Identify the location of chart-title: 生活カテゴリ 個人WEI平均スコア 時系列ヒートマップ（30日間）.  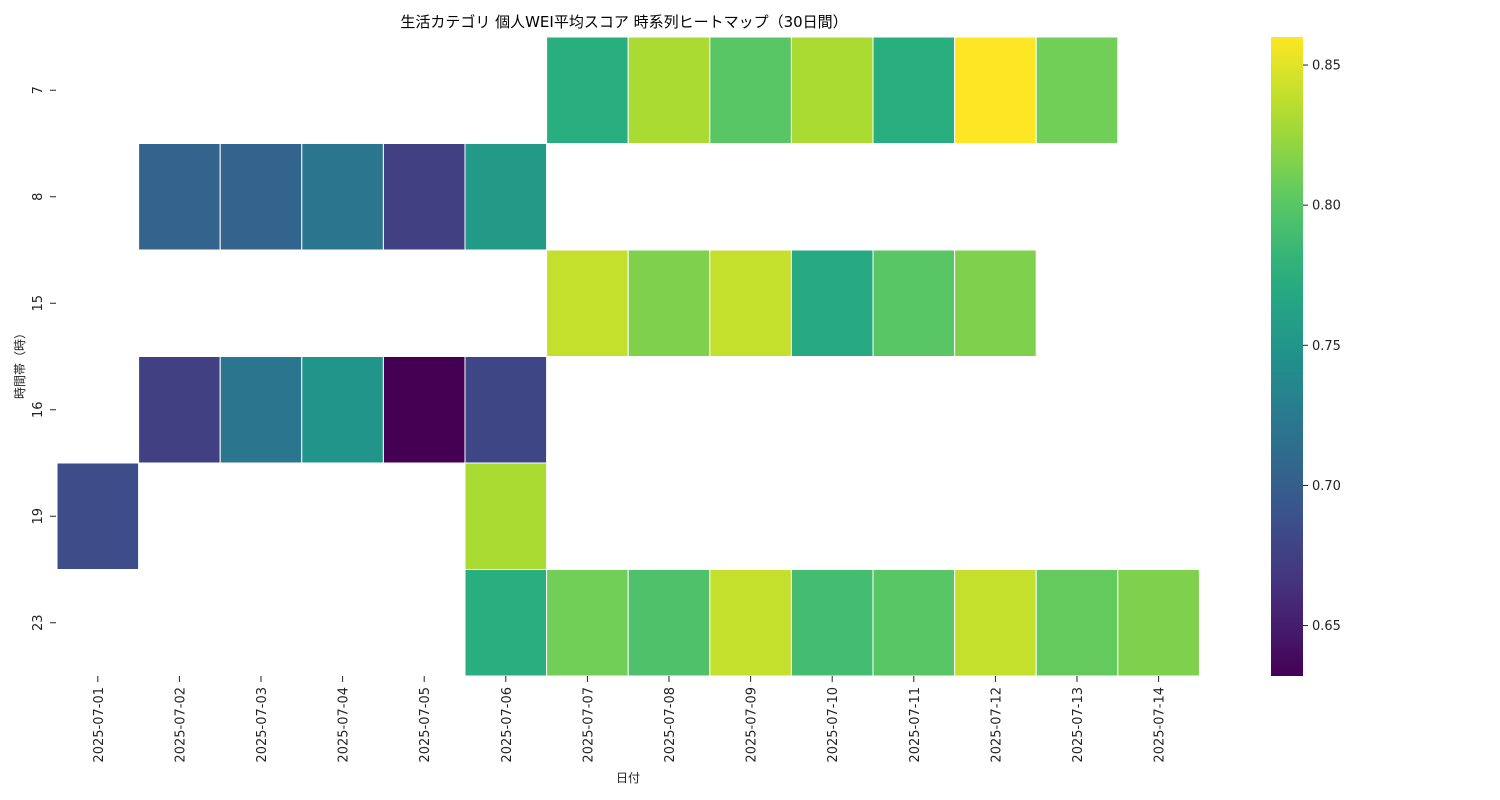
(623, 22).